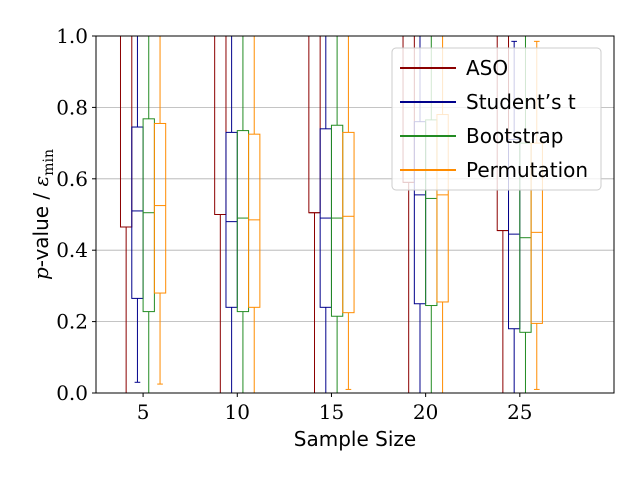 This screenshot has height=480, width=640. What do you see at coordinates (237, 412) in the screenshot?
I see `x-tick-label: 10` at bounding box center [237, 412].